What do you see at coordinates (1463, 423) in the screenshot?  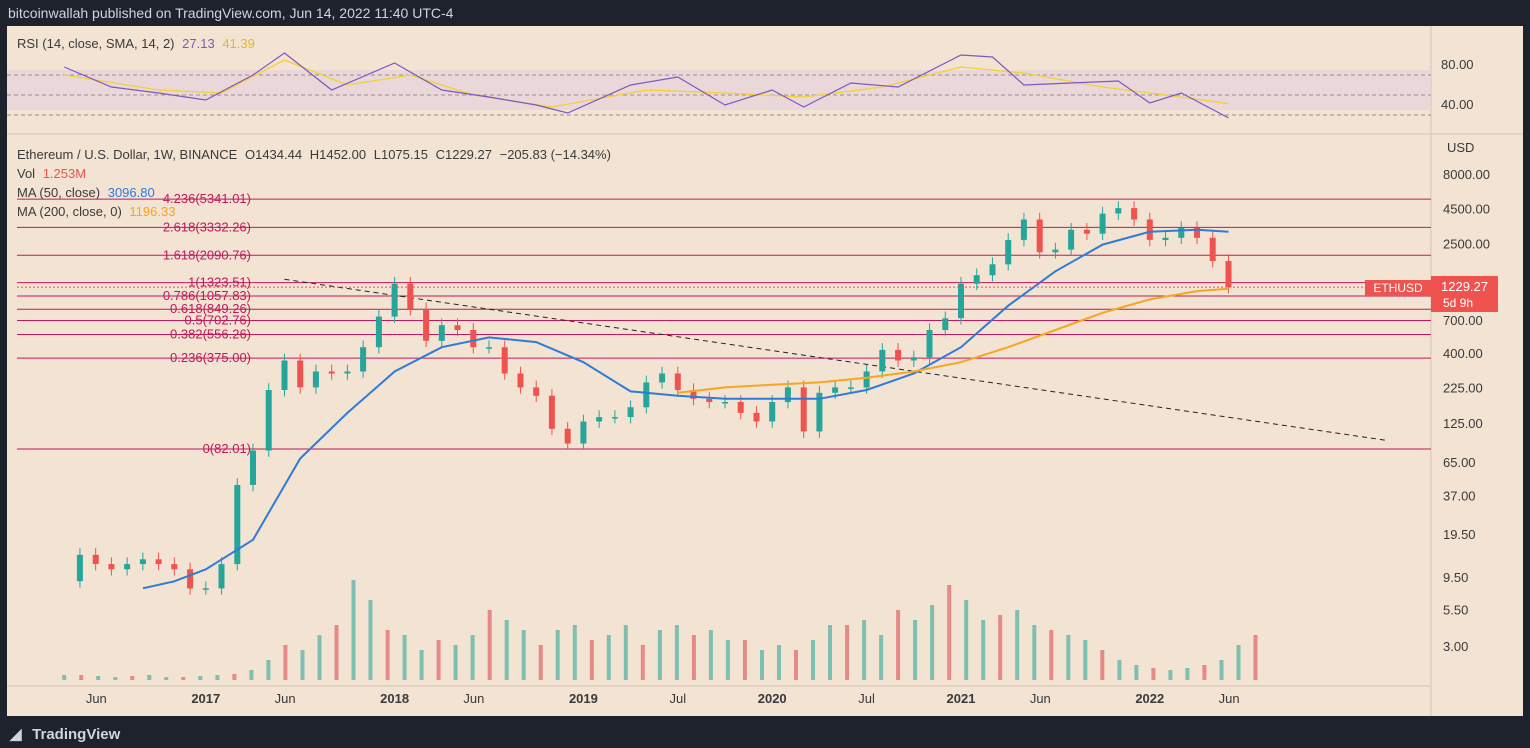 I see `price-tick-label: 125.00` at bounding box center [1463, 423].